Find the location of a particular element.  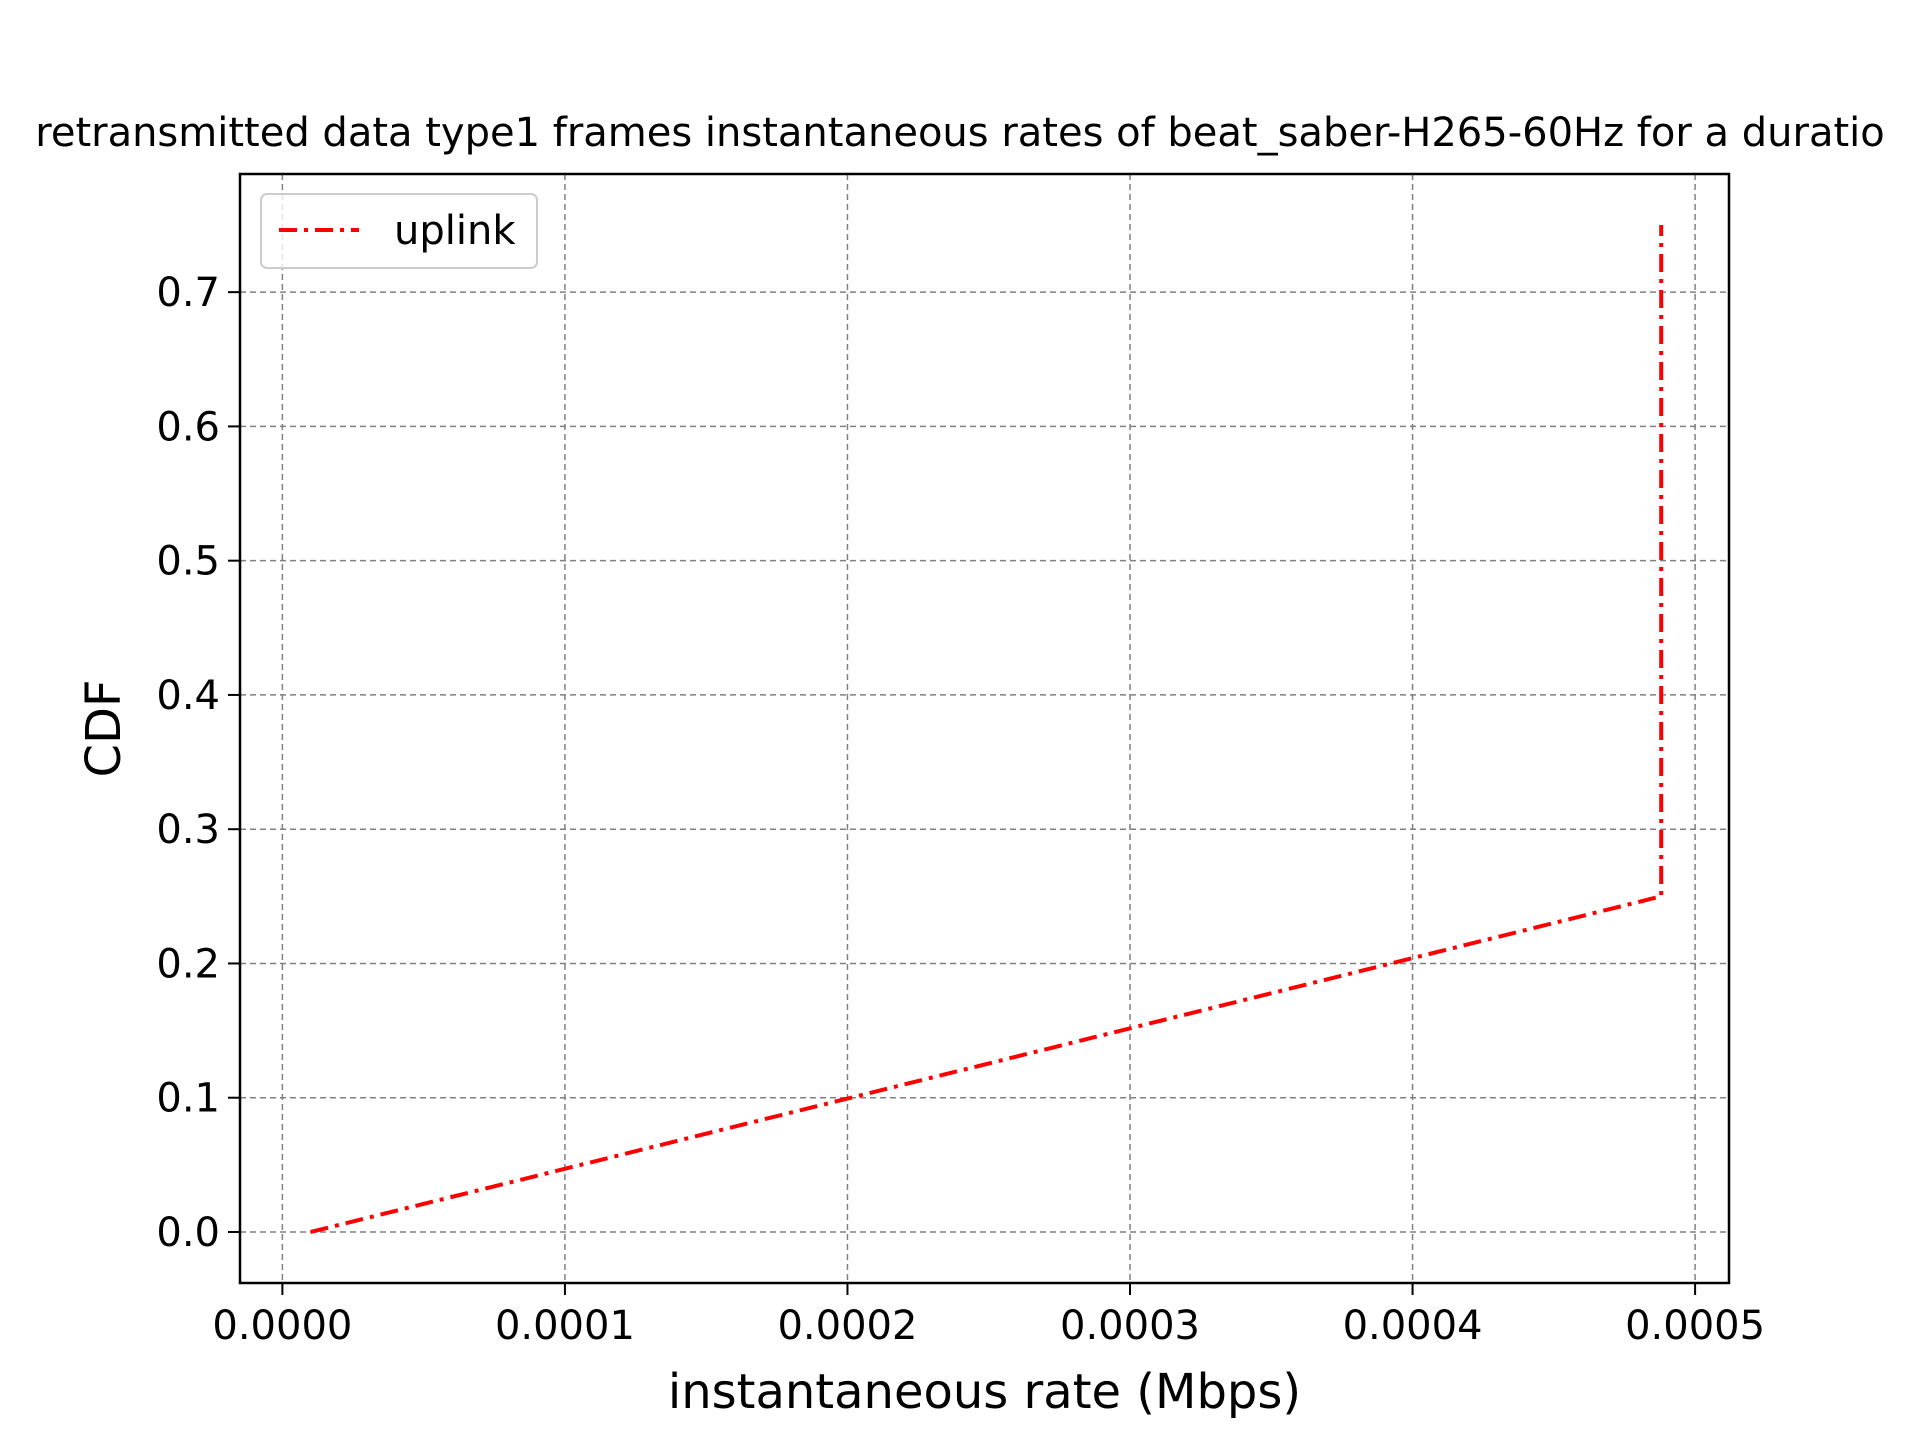

x-tick-label: 0.0005 is located at coordinates (1695, 1326).